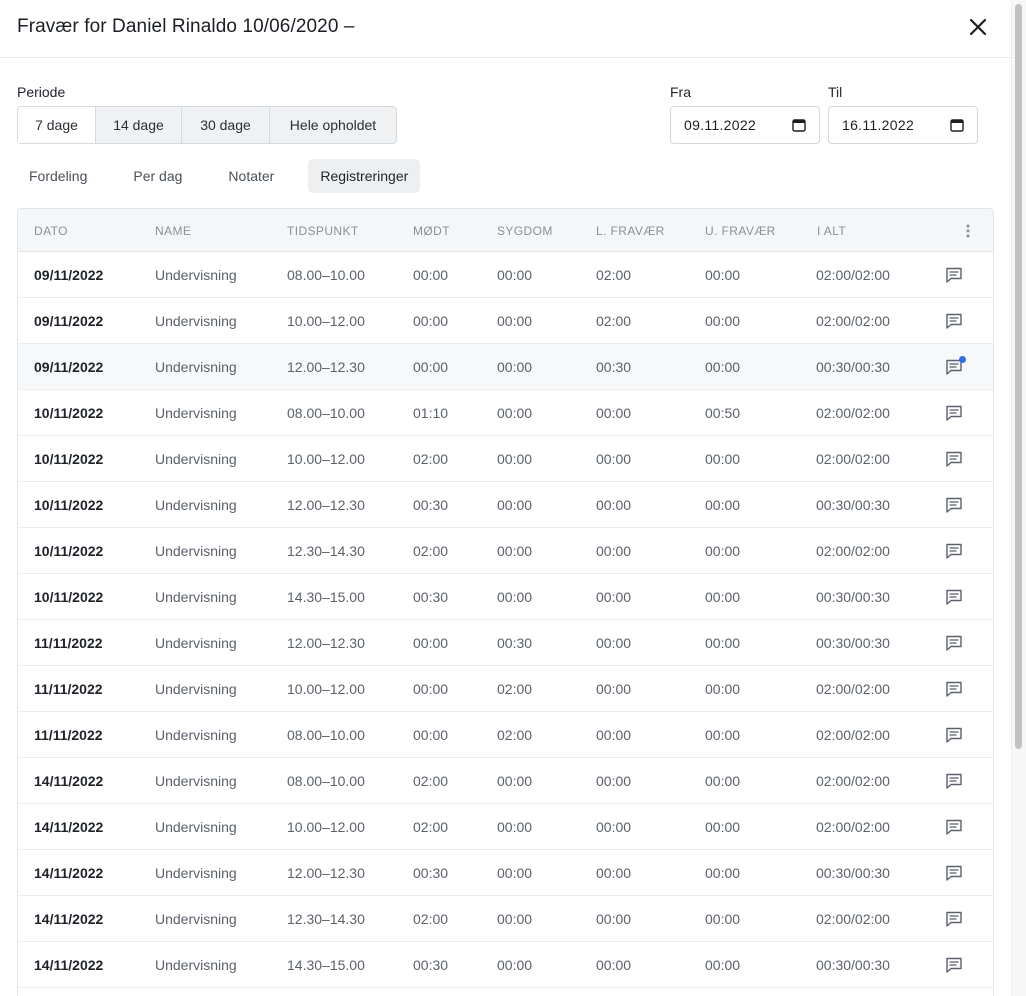  I want to click on period-7-days-button: 7 dage, so click(57, 125).